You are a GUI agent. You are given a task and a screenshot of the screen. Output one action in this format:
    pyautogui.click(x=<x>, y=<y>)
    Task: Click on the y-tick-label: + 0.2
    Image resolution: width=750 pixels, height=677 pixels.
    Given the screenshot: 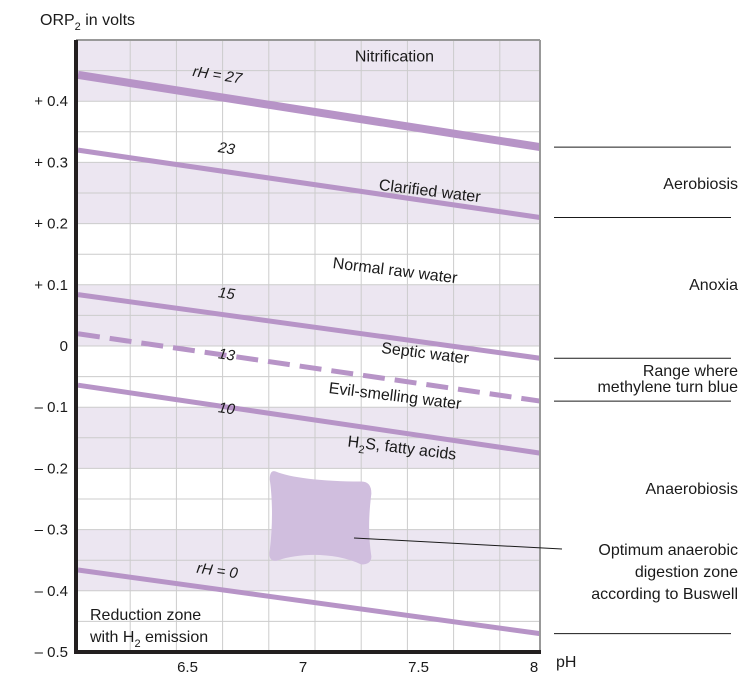 What is the action you would take?
    pyautogui.click(x=51, y=224)
    